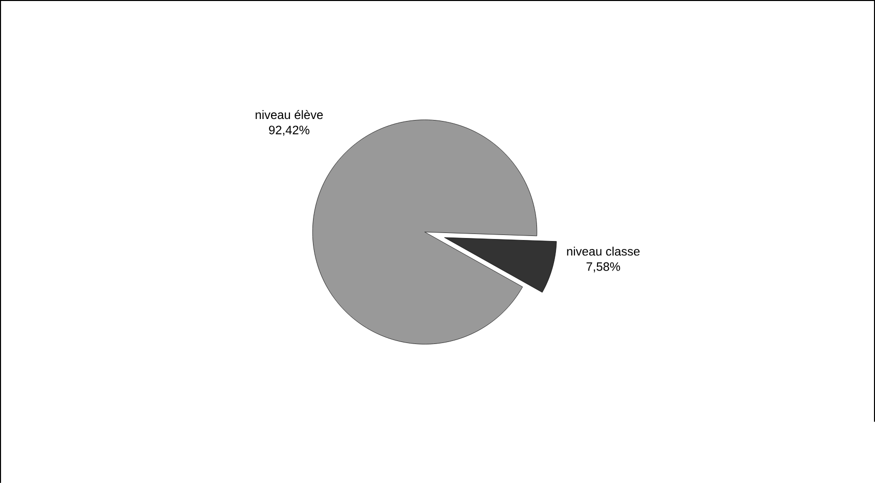 The image size is (875, 483). What do you see at coordinates (289, 114) in the screenshot?
I see `slice-label: niveau élève` at bounding box center [289, 114].